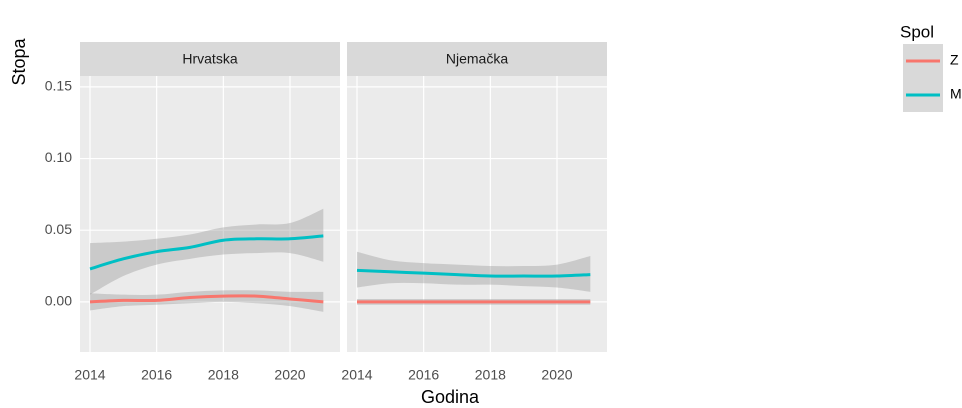  I want to click on x-axis-label: Godina, so click(450, 397).